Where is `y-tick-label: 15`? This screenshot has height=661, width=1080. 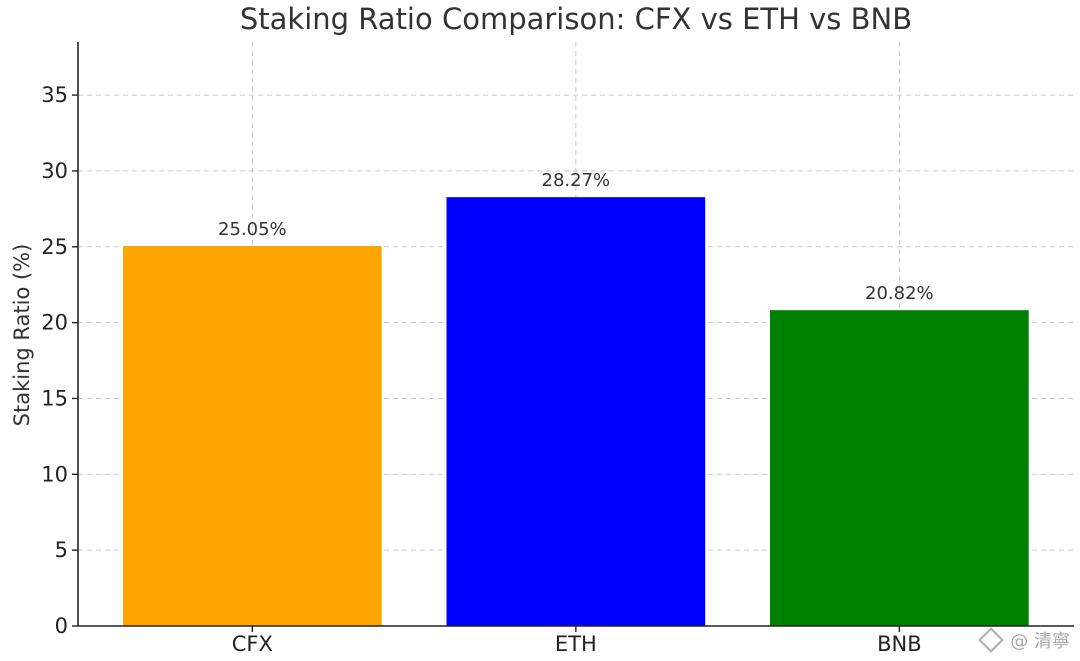 y-tick-label: 15 is located at coordinates (54, 398).